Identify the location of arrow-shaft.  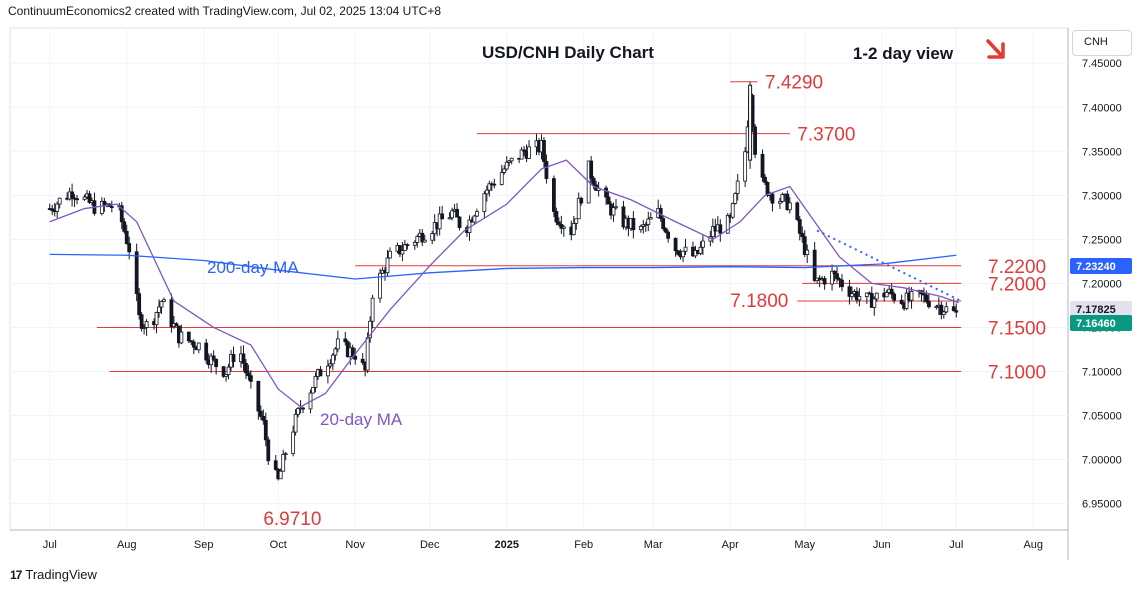
(995, 48).